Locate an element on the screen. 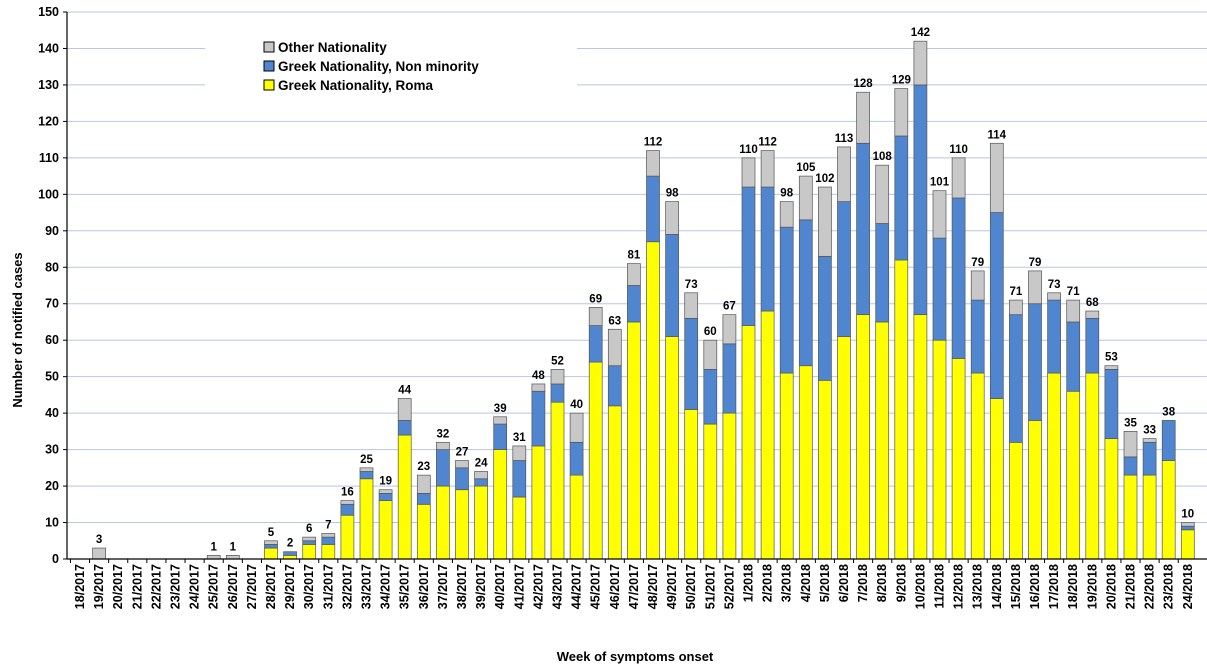 The width and height of the screenshot is (1207, 667). x-tick-label: 48/2017 is located at coordinates (653, 586).